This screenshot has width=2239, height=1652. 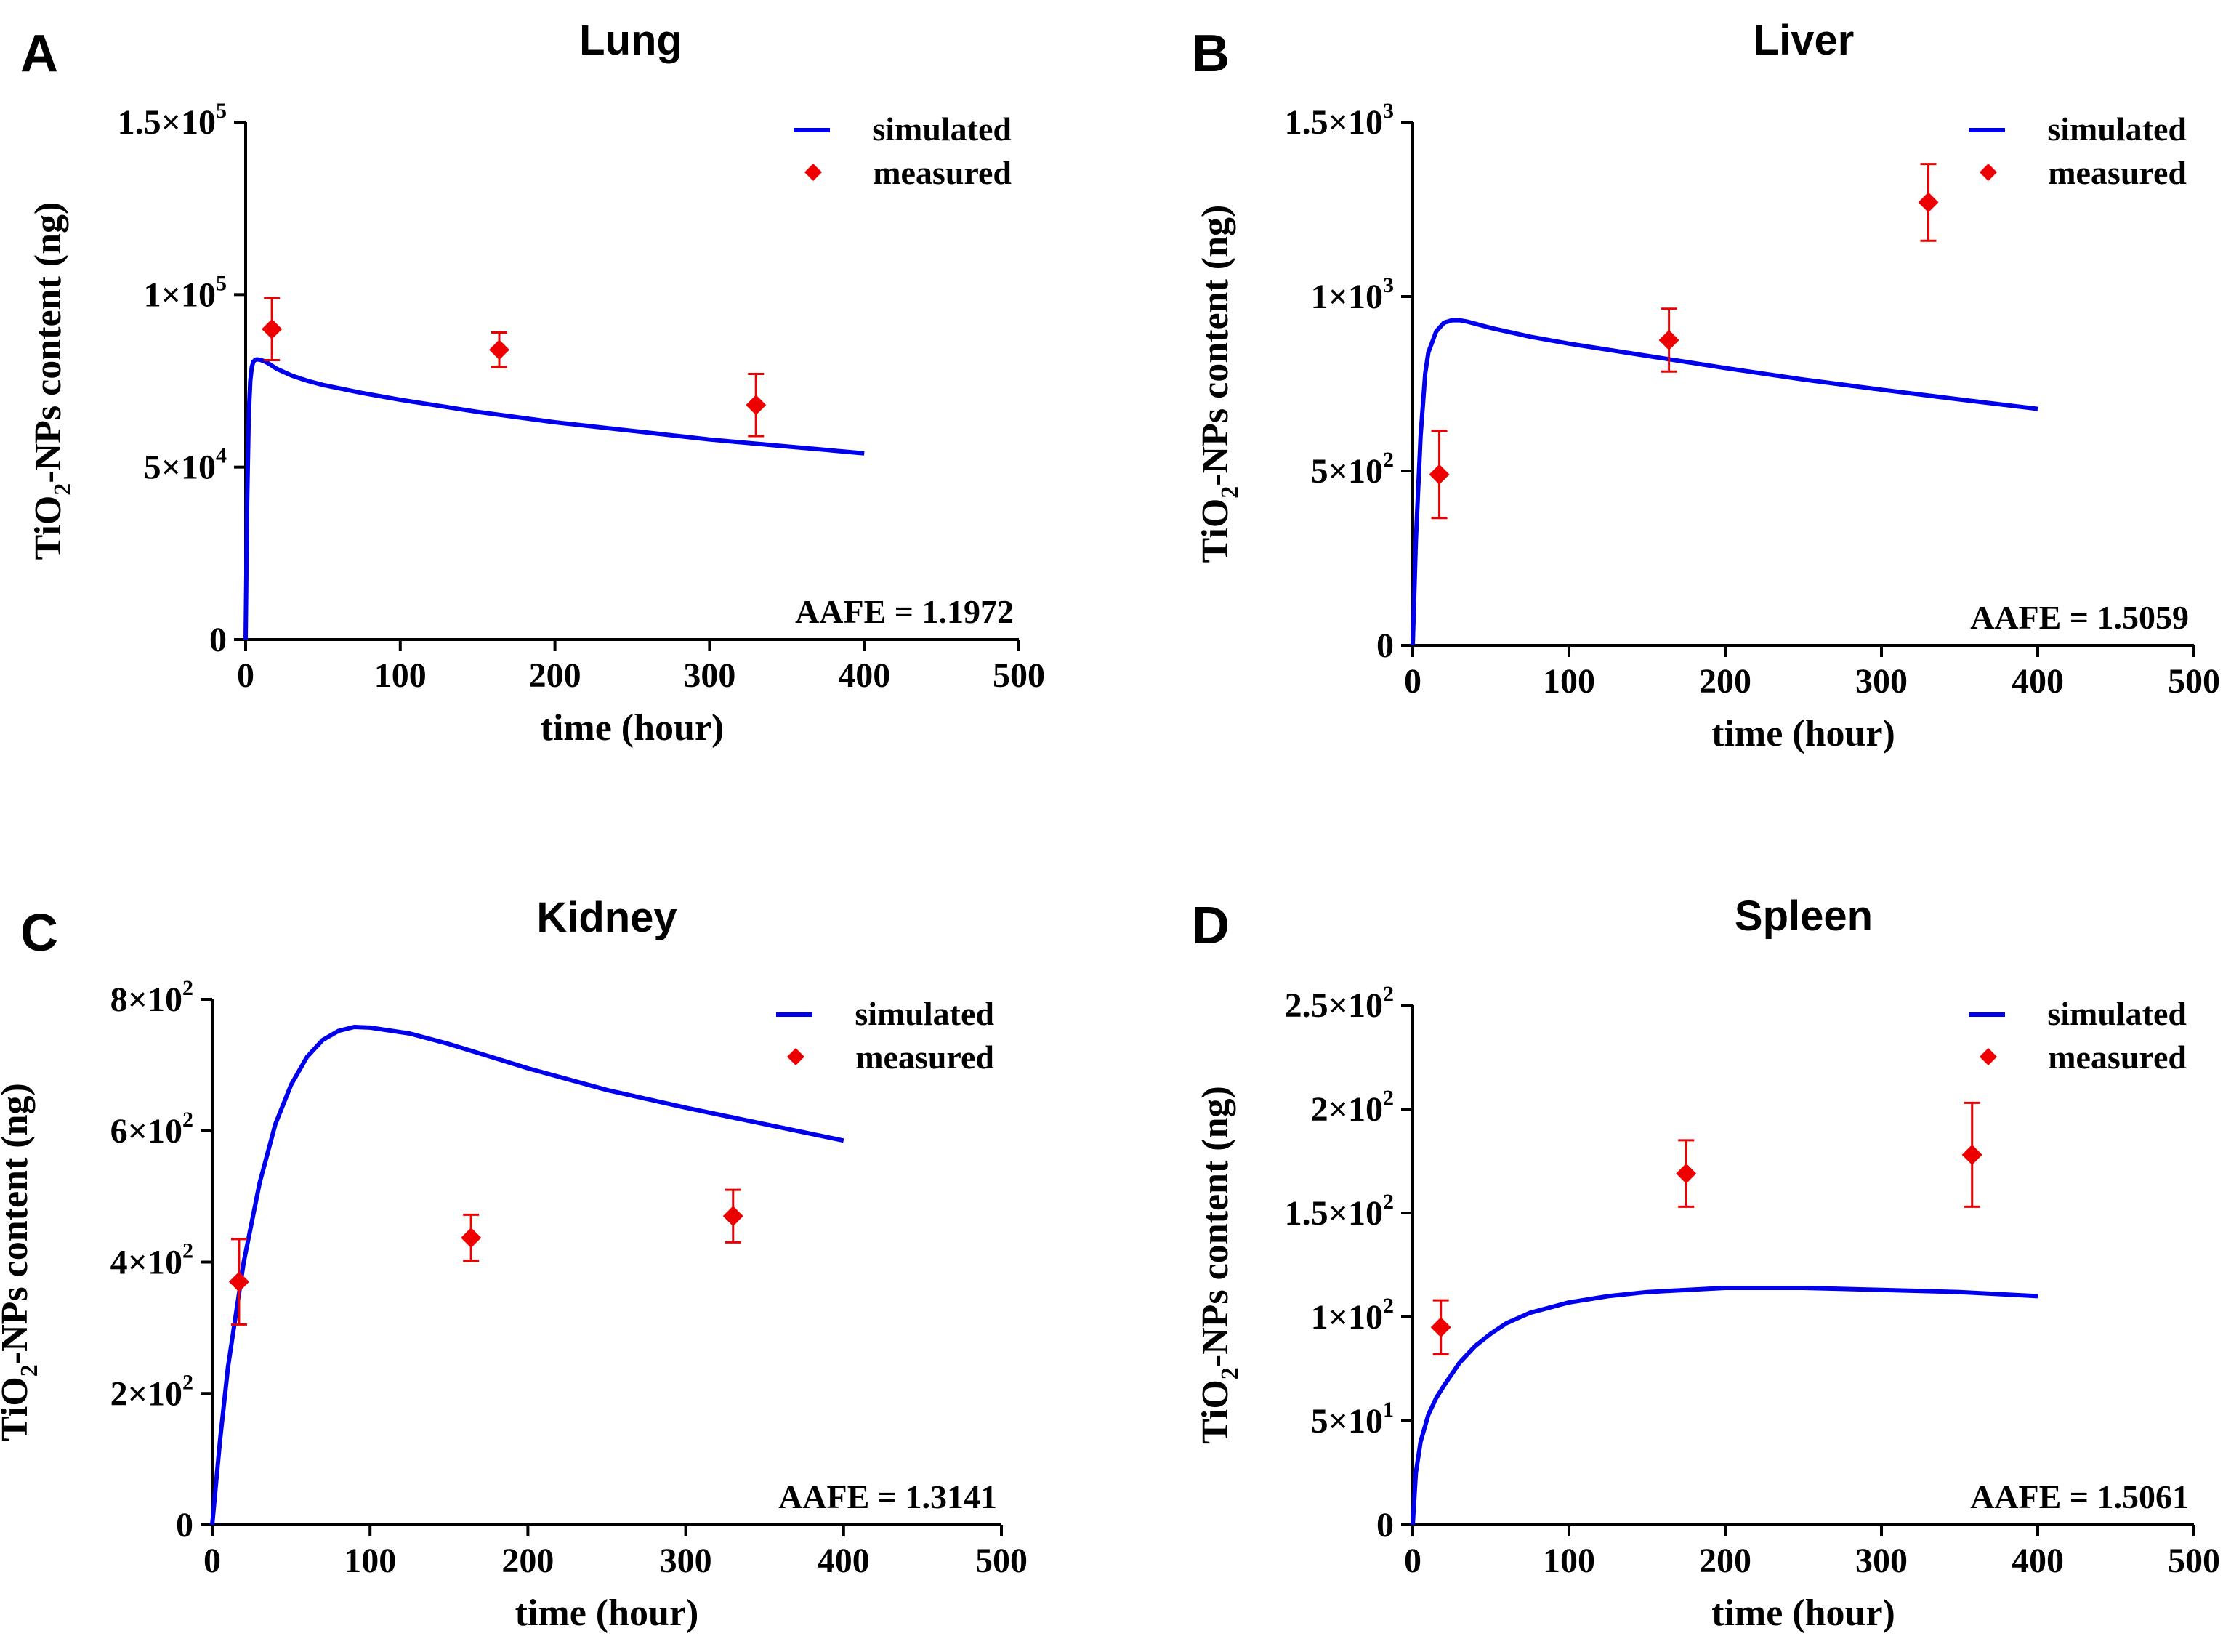 I want to click on y-tick-label: 1×10⁵, so click(x=185, y=292).